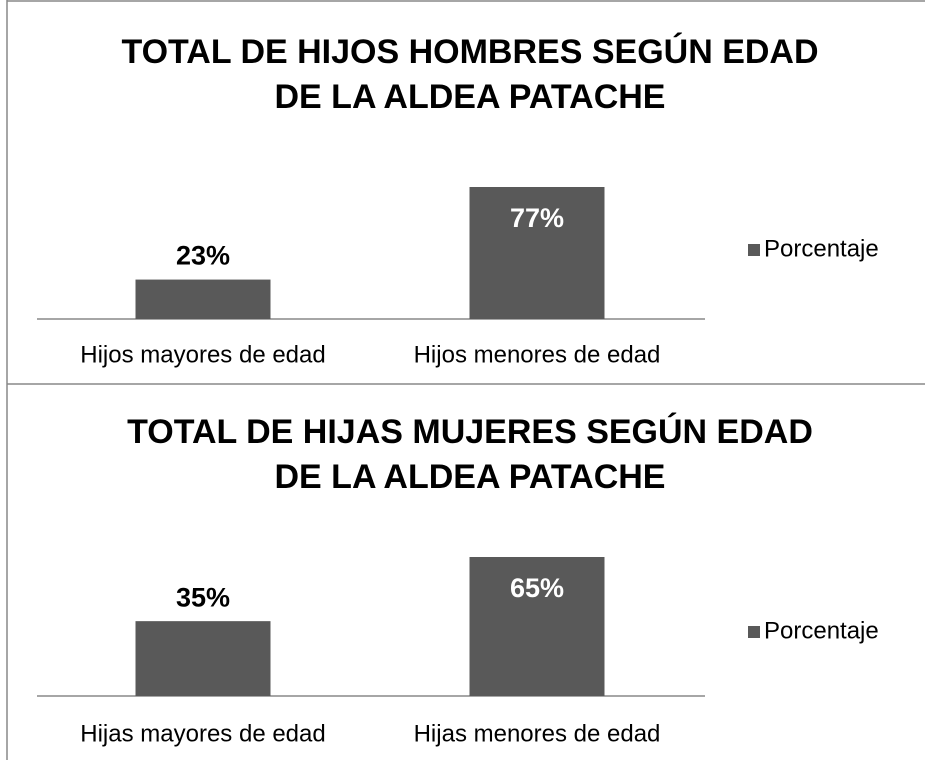 The image size is (925, 760). I want to click on data-label: 65%, so click(537, 588).